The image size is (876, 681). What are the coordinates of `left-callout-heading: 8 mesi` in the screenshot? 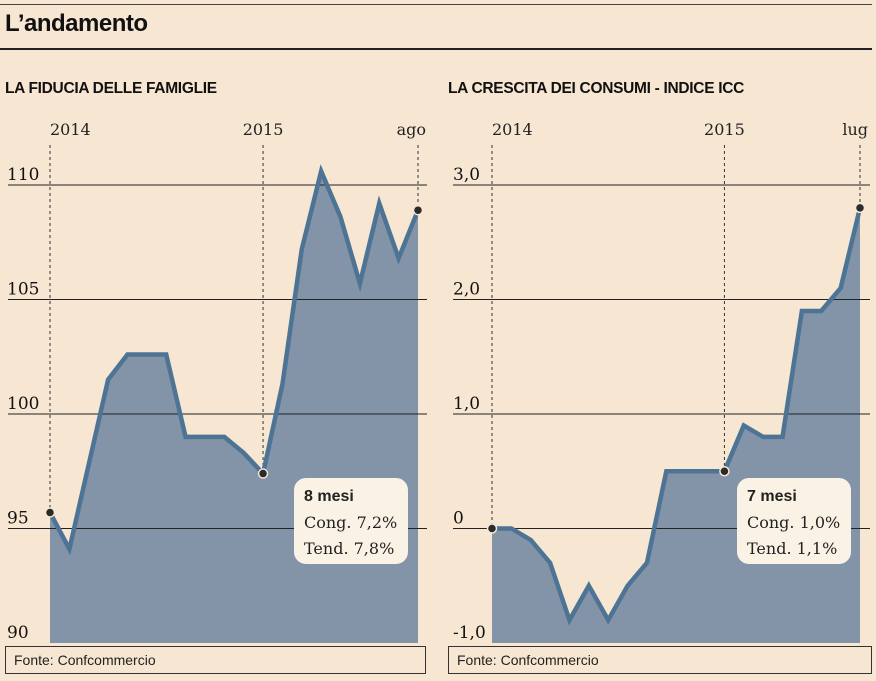 It's located at (329, 496).